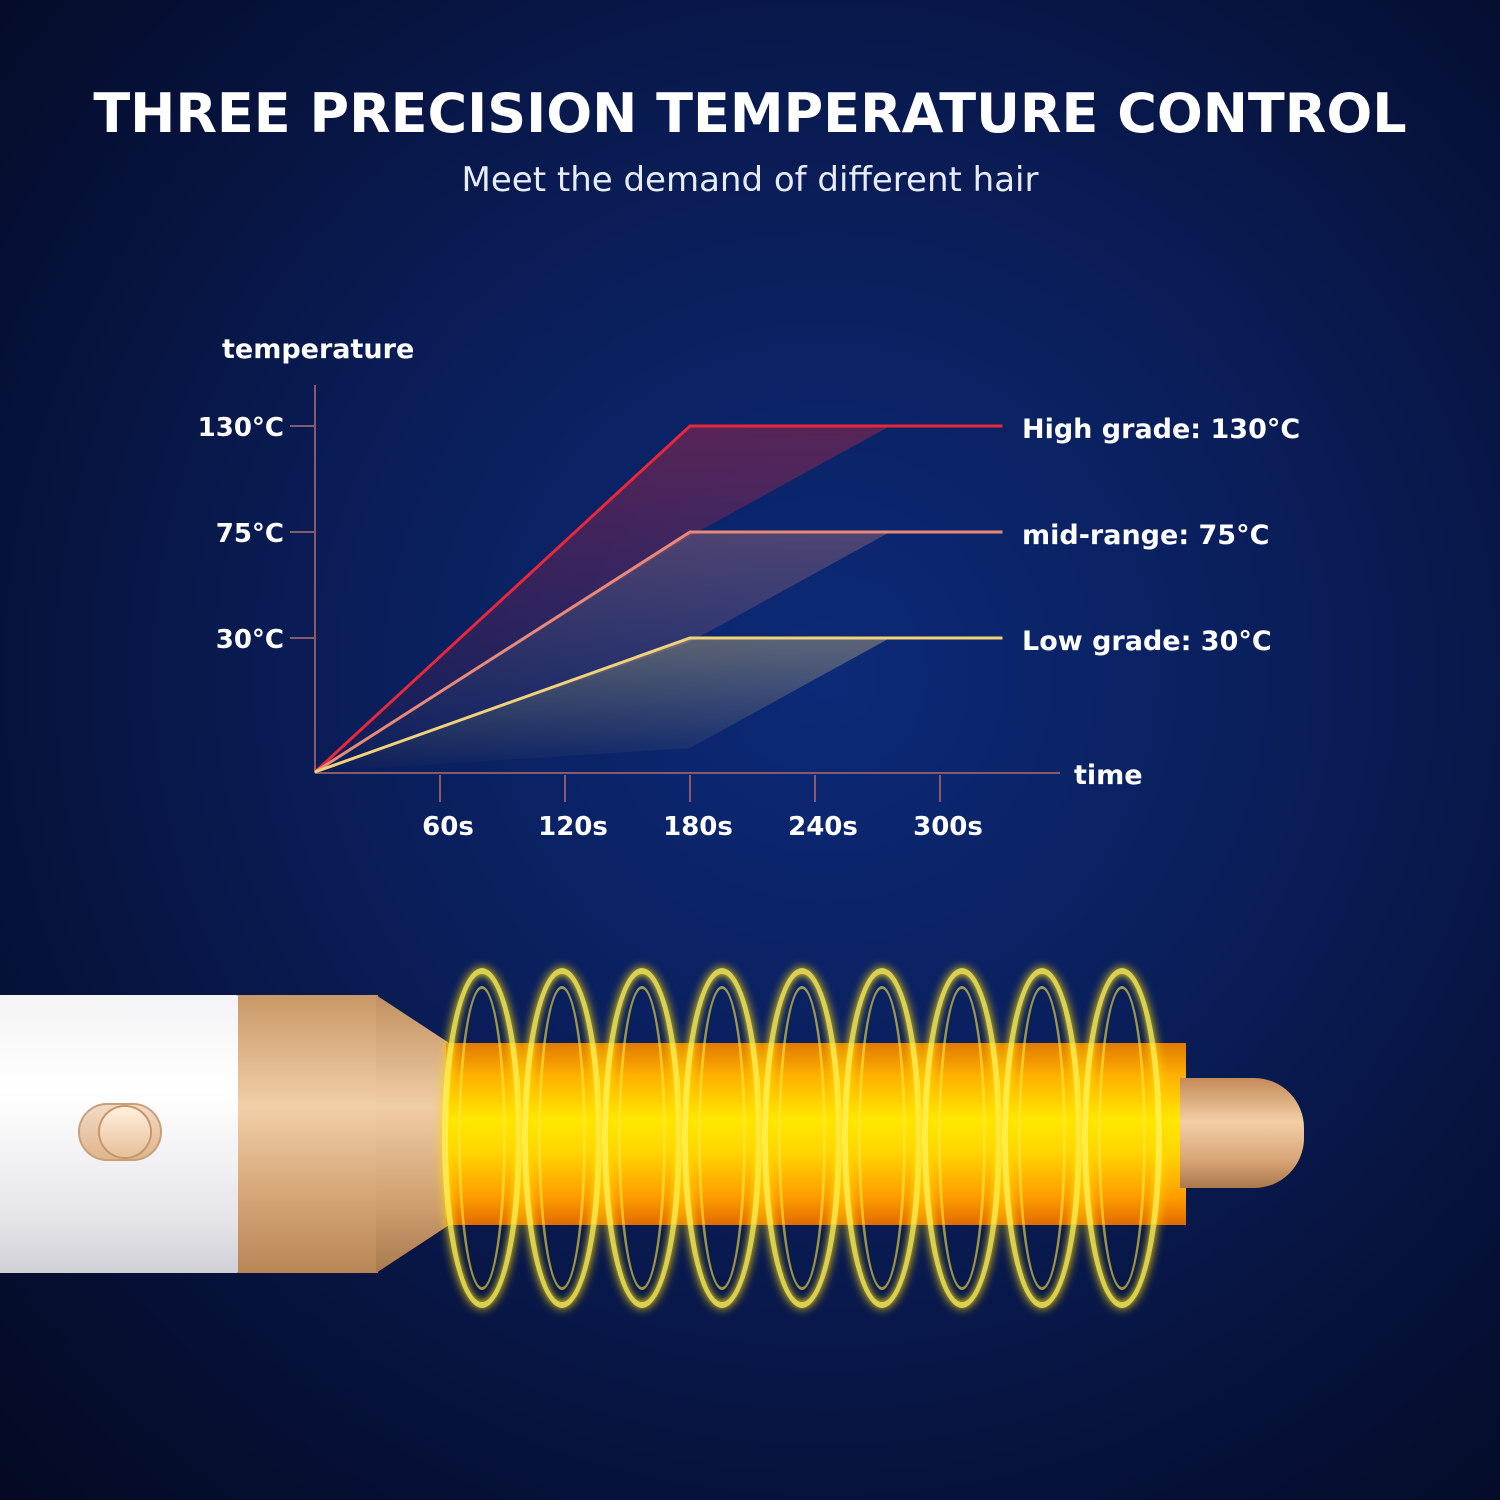  Describe the element at coordinates (1147, 641) in the screenshot. I see `series-label: Low grade: 30°C` at that location.